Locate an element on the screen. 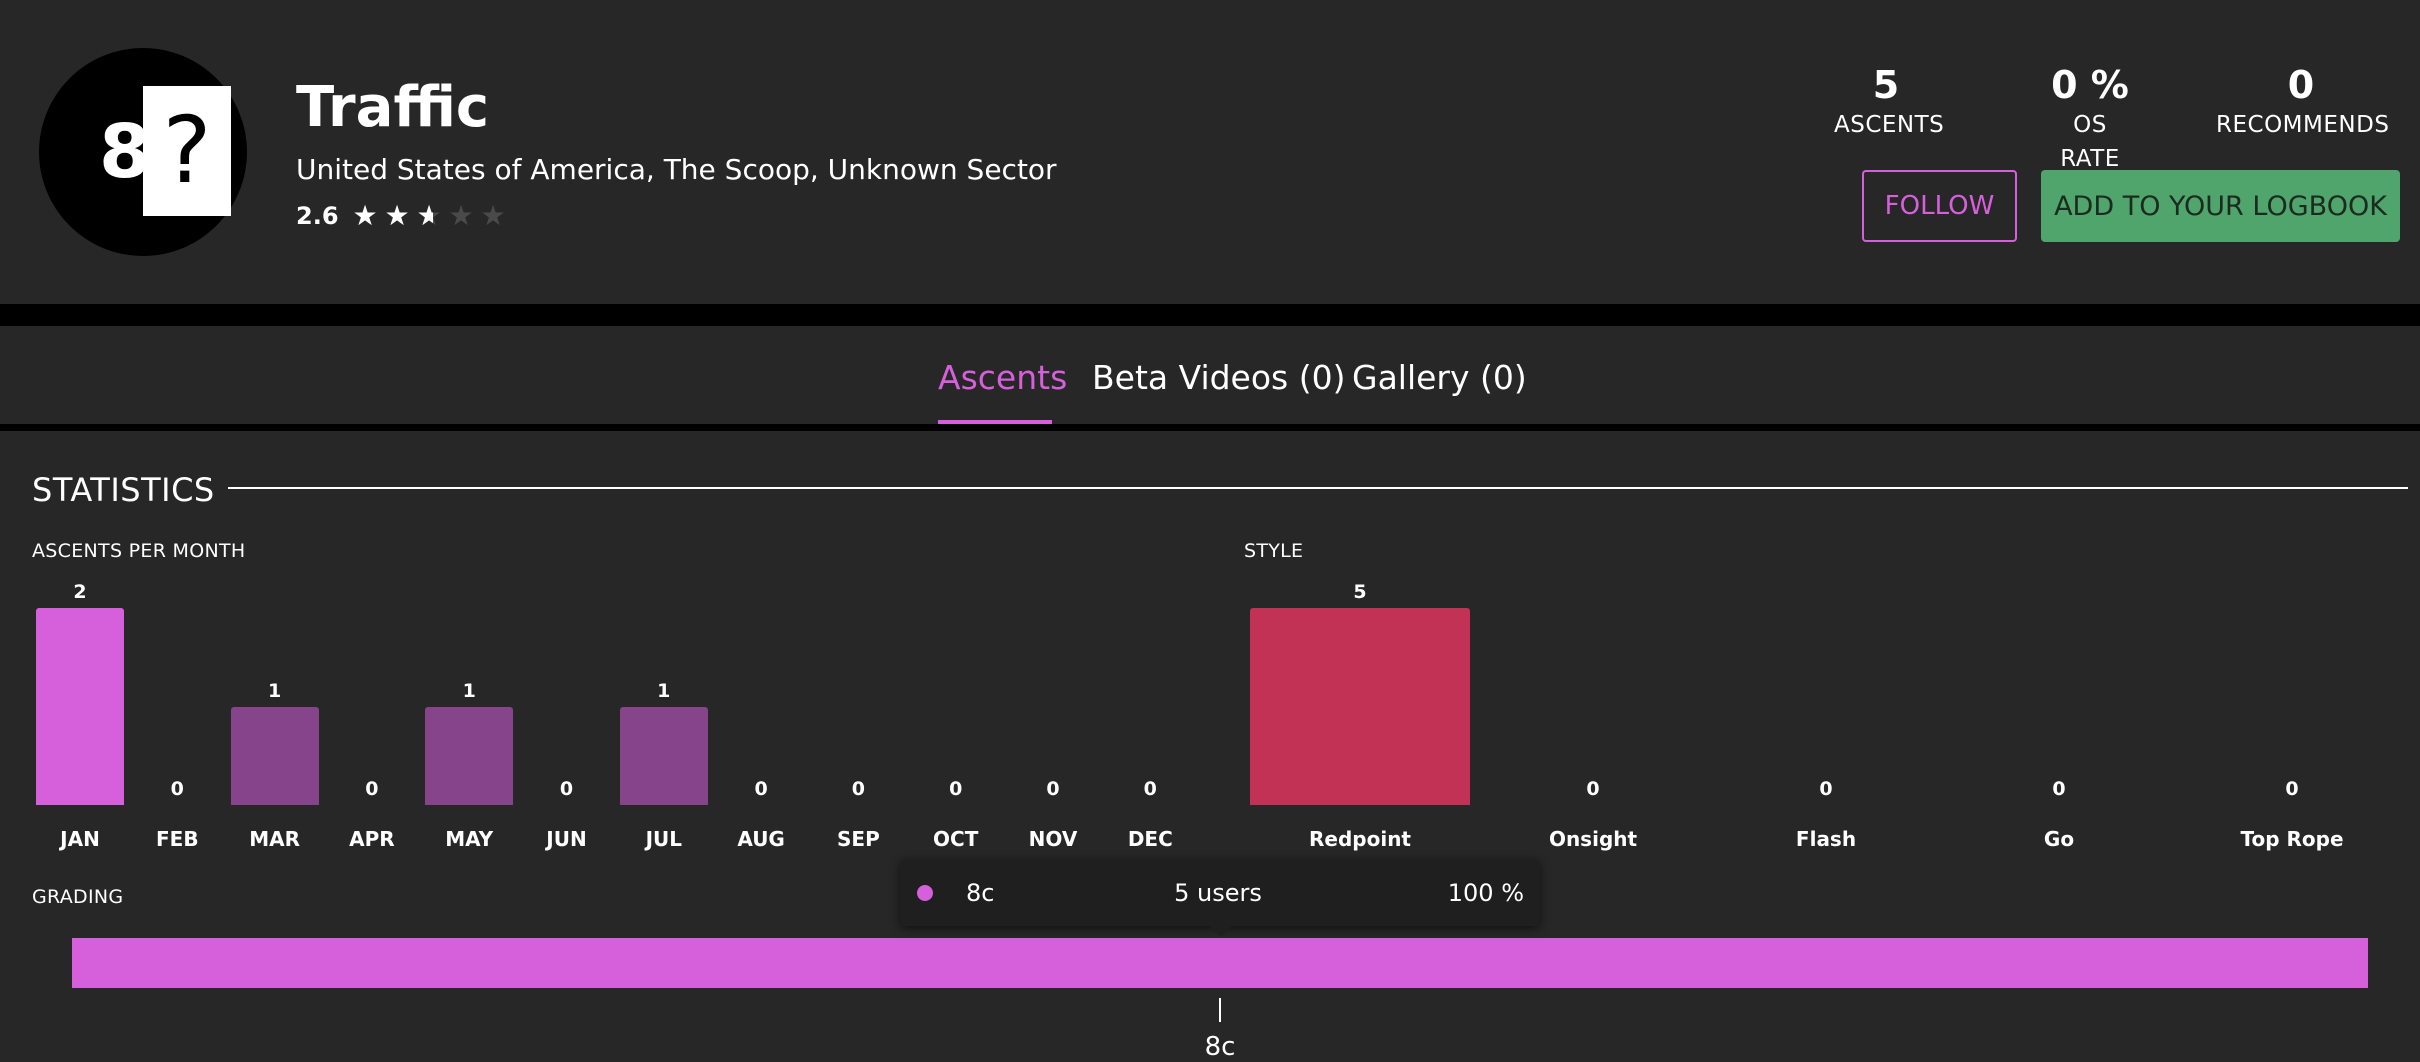  grade-badge: 8 ? is located at coordinates (143, 152).